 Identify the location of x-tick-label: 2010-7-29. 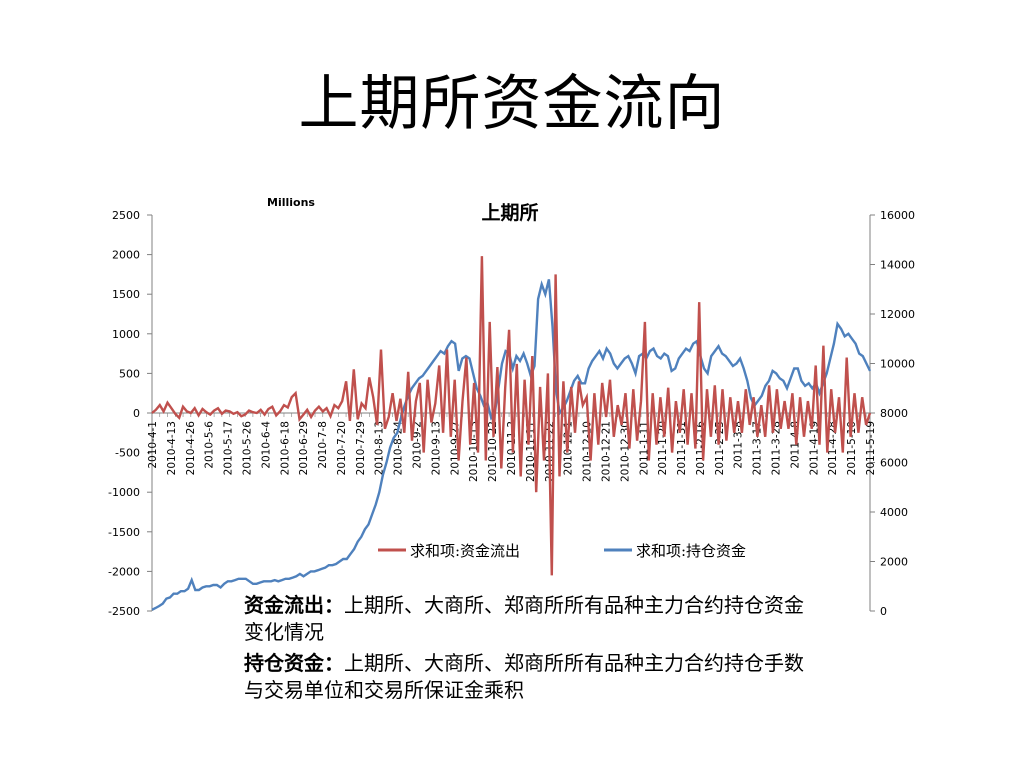
(361, 448).